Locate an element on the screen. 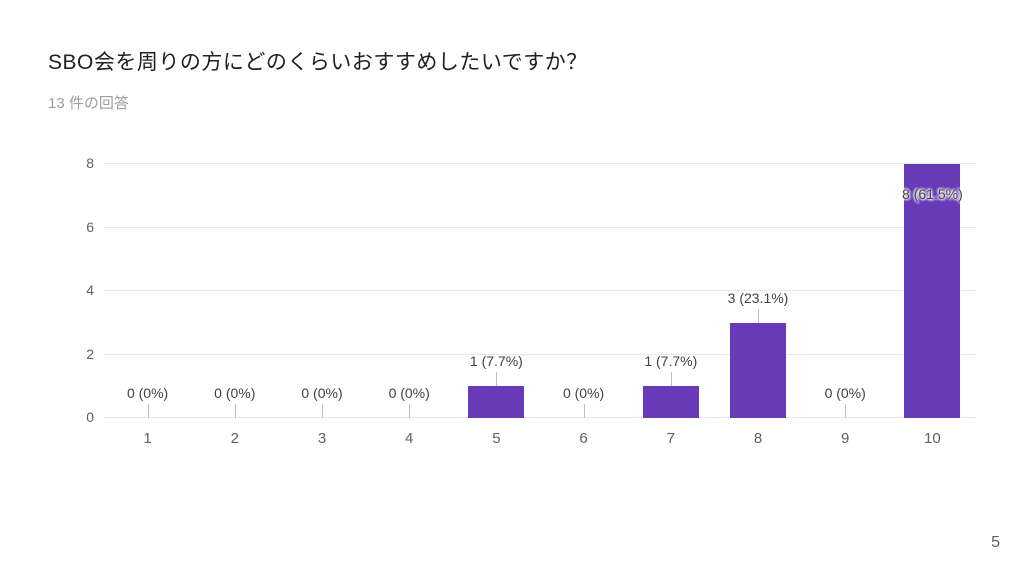 This screenshot has width=1024, height=576. x-axis-tick-label: 1 is located at coordinates (147, 438).